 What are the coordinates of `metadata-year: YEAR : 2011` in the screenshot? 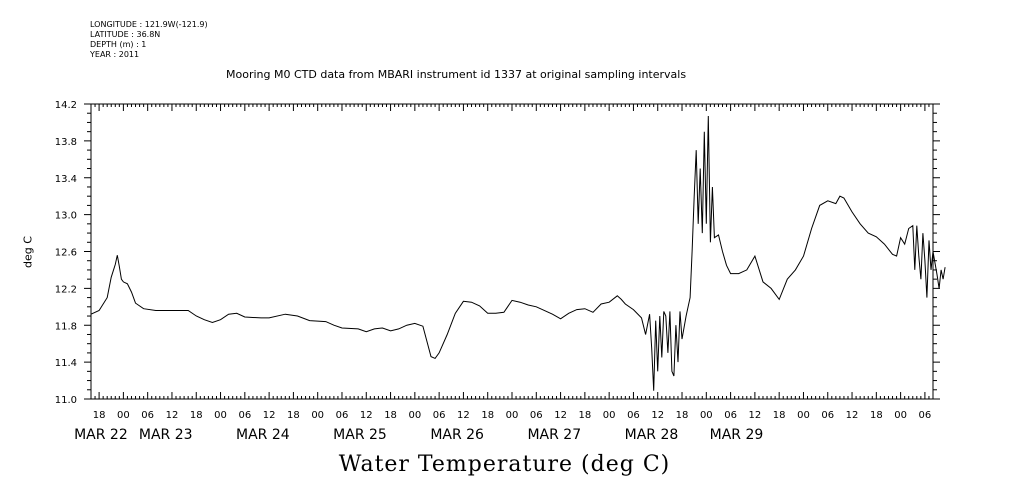 It's located at (115, 54).